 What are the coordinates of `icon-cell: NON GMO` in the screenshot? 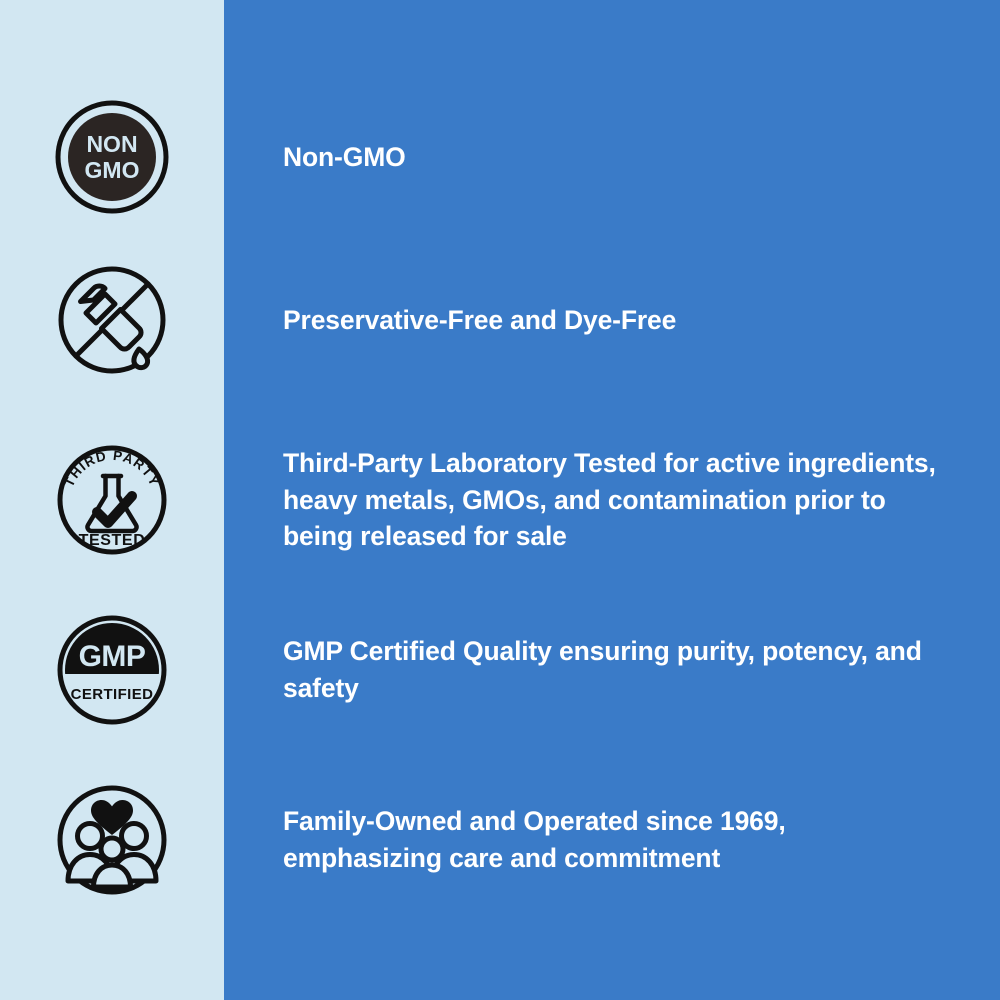 It's located at (112, 157).